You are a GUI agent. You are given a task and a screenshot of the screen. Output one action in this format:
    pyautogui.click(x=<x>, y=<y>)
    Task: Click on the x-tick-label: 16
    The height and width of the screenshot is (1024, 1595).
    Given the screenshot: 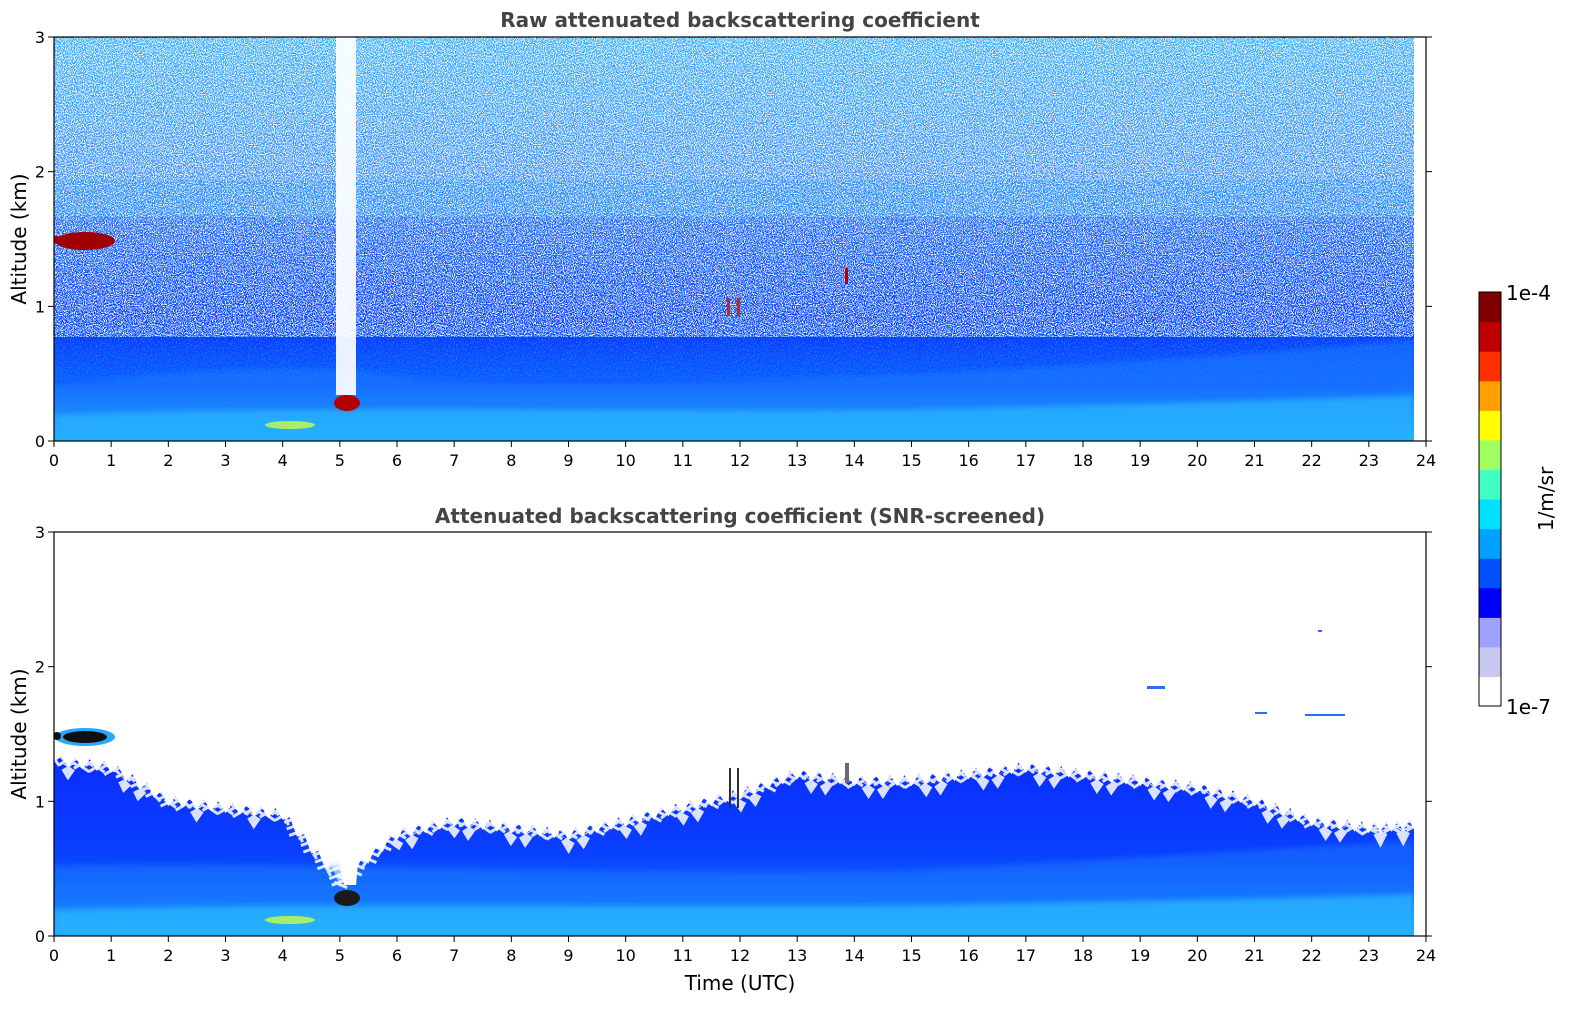 What is the action you would take?
    pyautogui.click(x=968, y=460)
    